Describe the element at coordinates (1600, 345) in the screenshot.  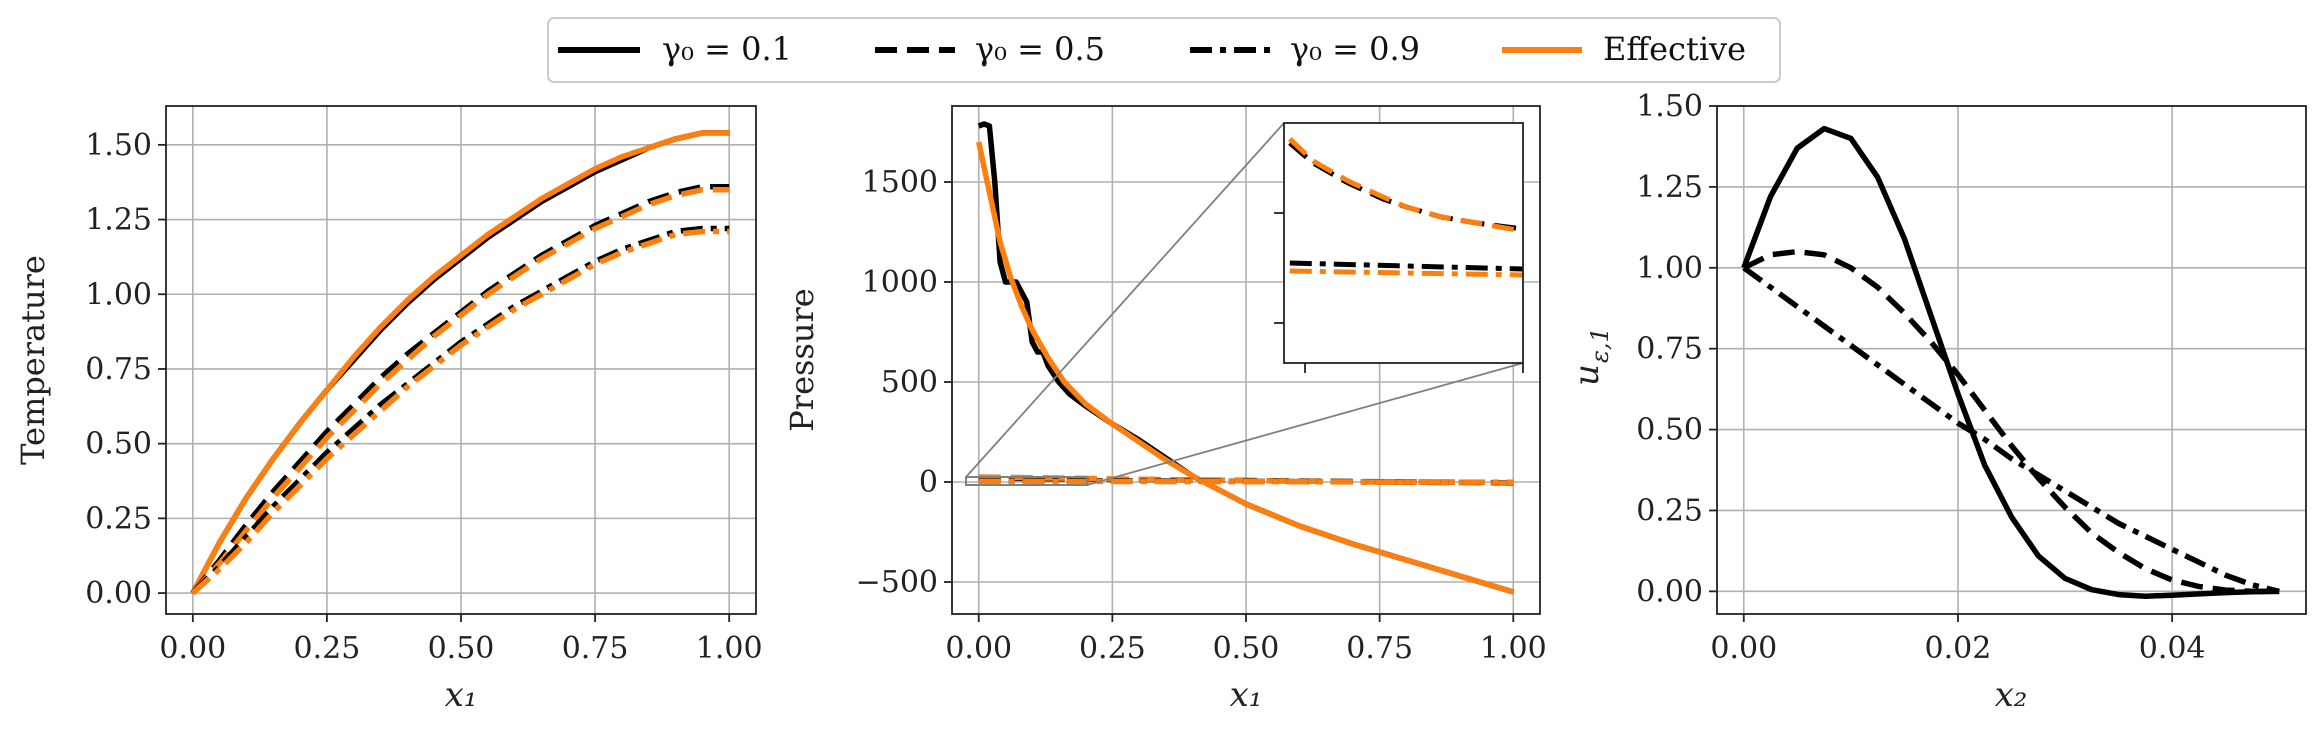
I see `y-axis-label-subscript: ε,1` at that location.